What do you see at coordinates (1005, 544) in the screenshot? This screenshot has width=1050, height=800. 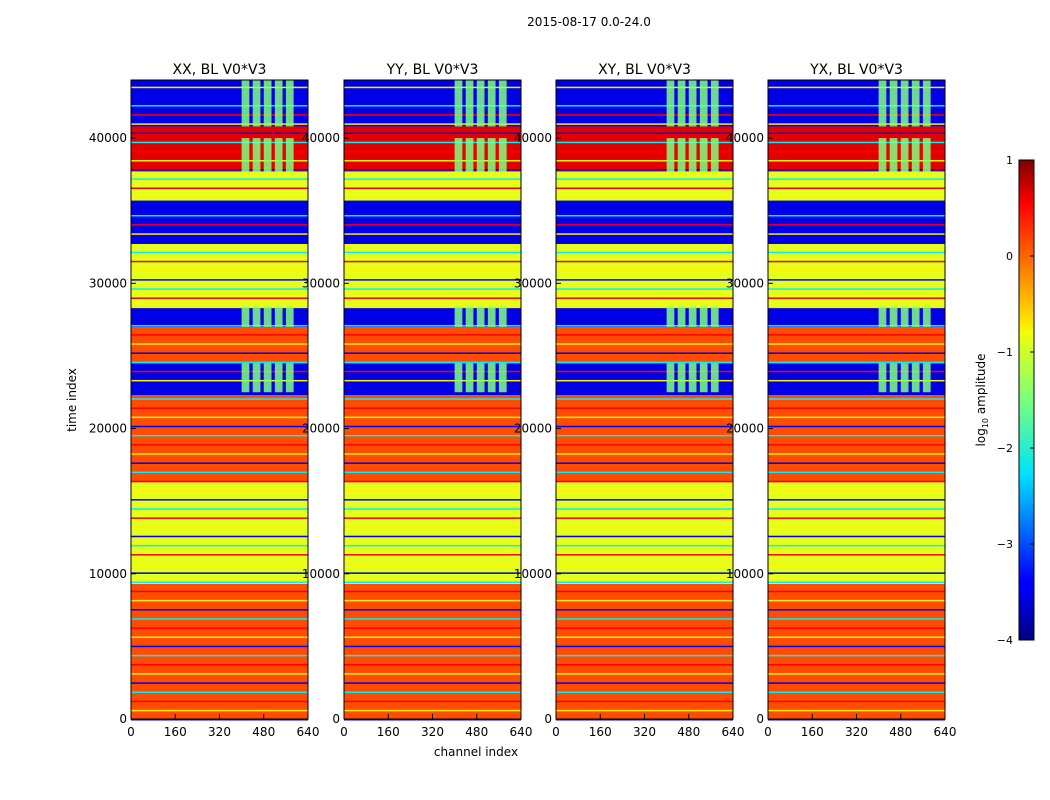 I see `colorbar-tick-label: −3` at bounding box center [1005, 544].